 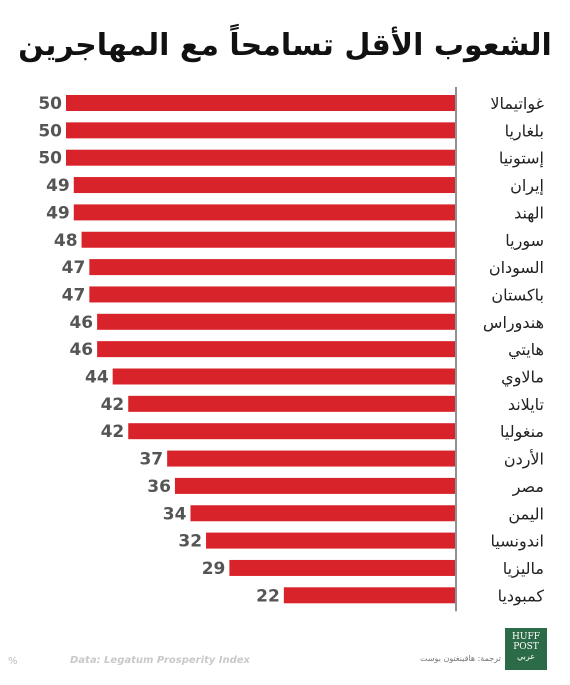 What do you see at coordinates (529, 213) in the screenshot?
I see `category-label-4: الهند` at bounding box center [529, 213].